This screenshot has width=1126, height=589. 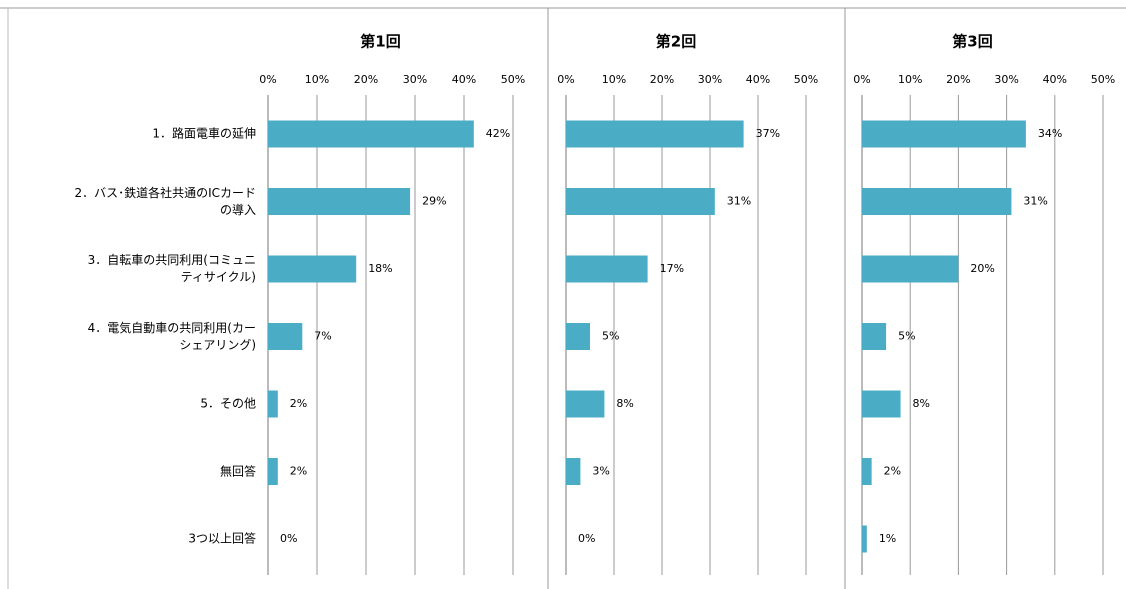 What do you see at coordinates (380, 42) in the screenshot?
I see `chart-title: 第1回` at bounding box center [380, 42].